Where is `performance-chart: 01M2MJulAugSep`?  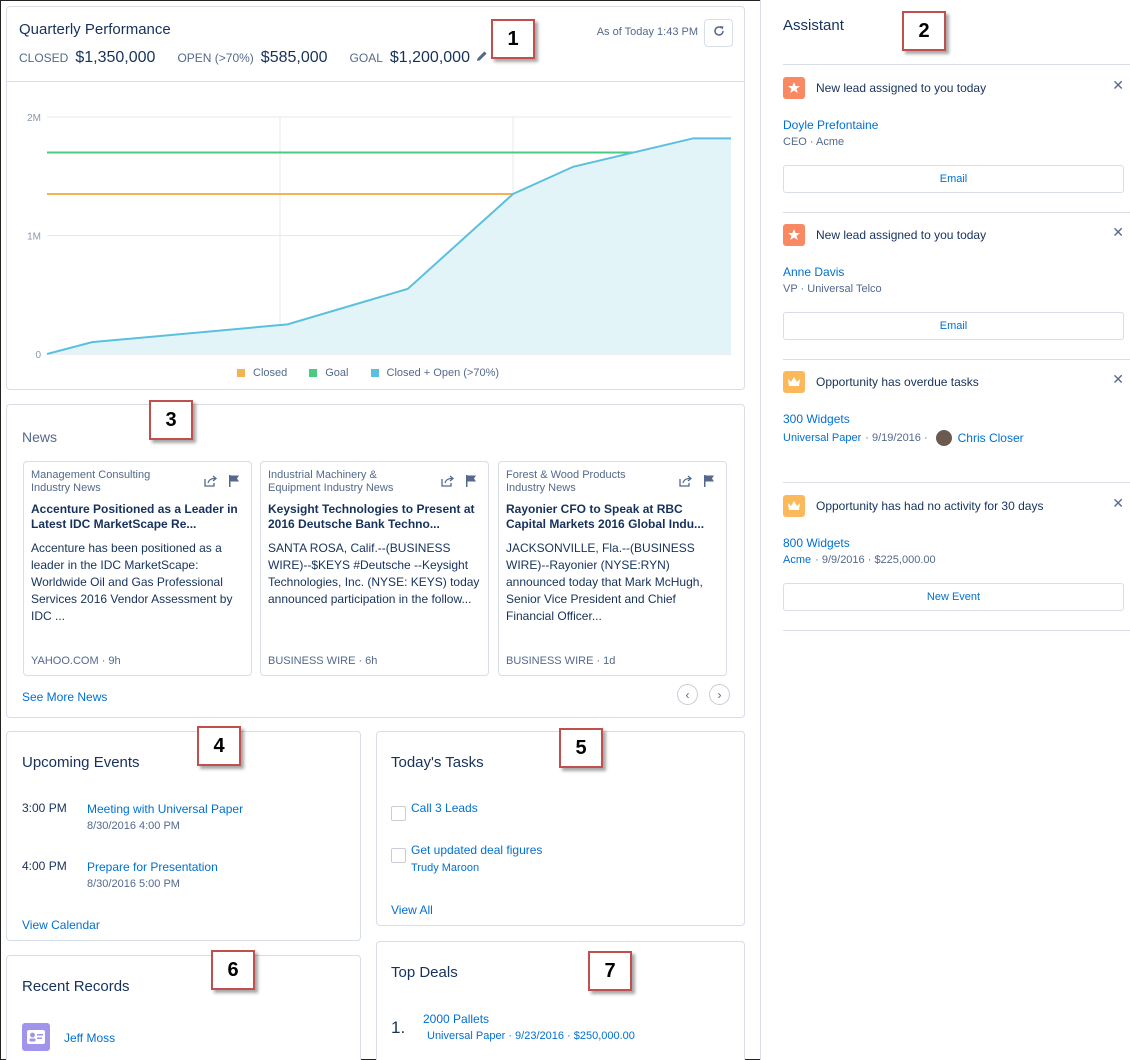 performance-chart: 01M2MJulAugSep is located at coordinates (379, 237).